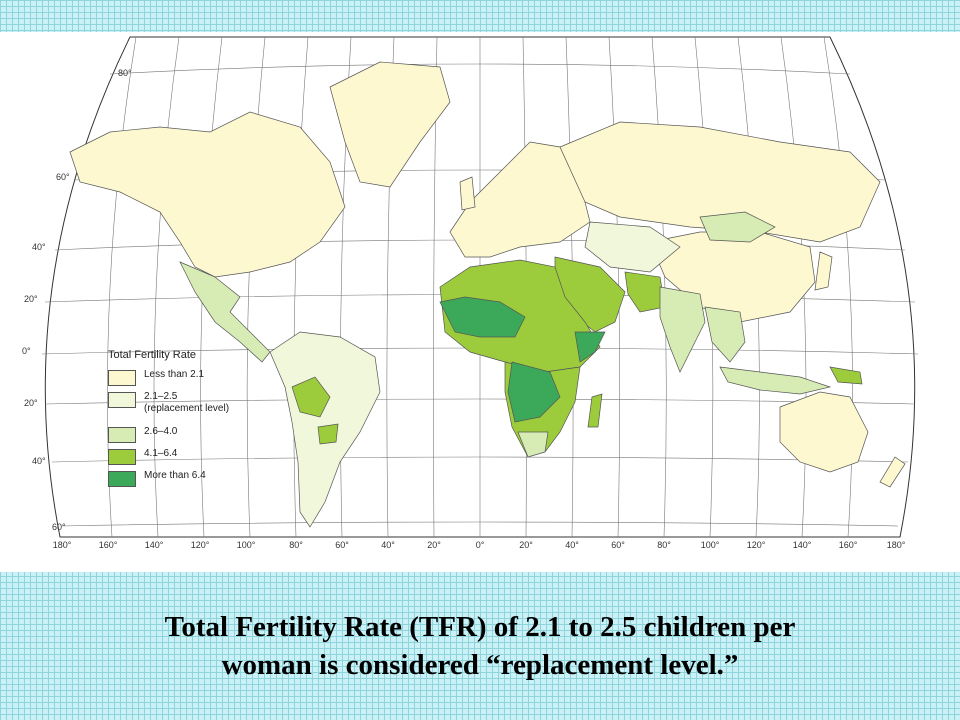  What do you see at coordinates (31, 299) in the screenshot?
I see `lat-label-20n: 20°` at bounding box center [31, 299].